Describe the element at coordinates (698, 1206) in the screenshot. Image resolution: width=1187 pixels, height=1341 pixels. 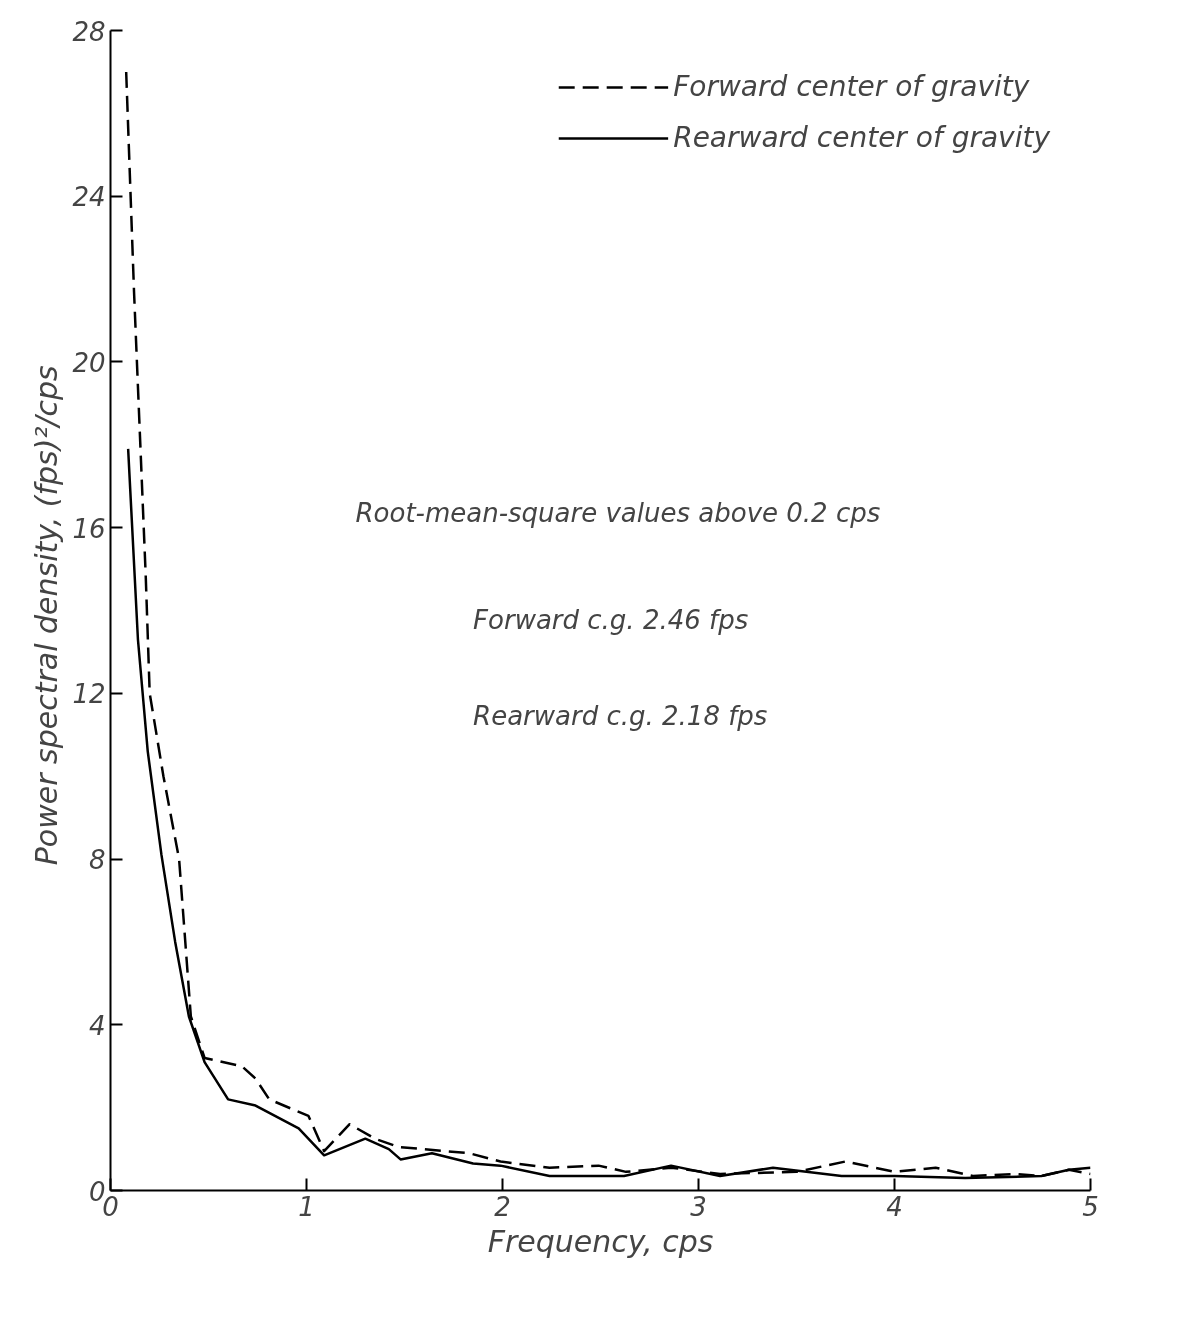
I see `x-tick-label: 3` at that location.